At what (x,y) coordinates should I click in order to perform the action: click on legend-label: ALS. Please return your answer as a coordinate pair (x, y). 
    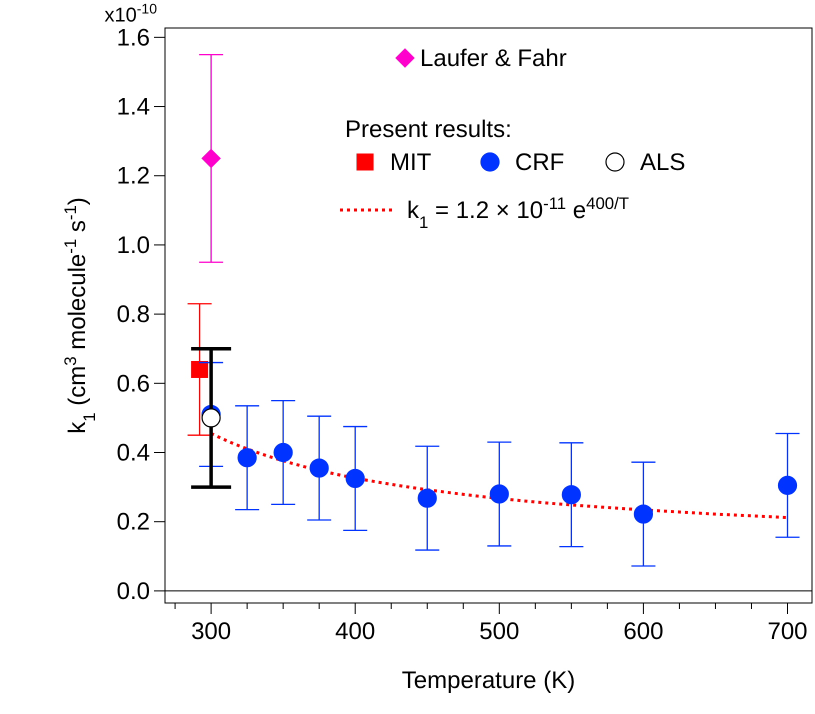
    Looking at the image, I should click on (663, 162).